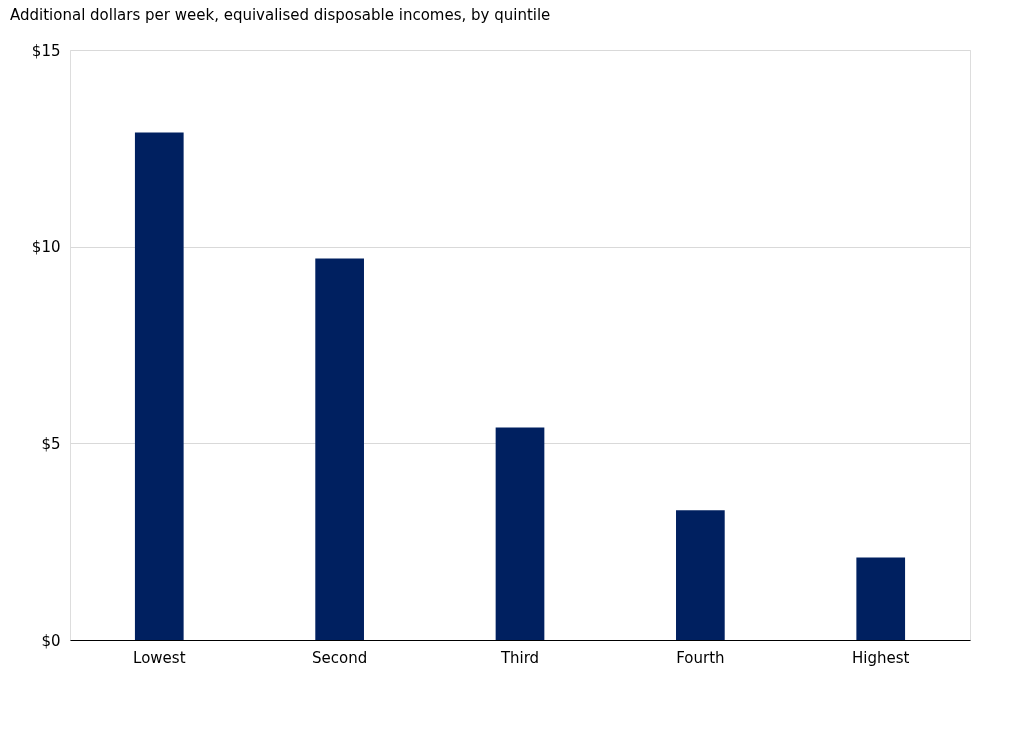  What do you see at coordinates (46, 50) in the screenshot?
I see `y-tick-label: $15` at bounding box center [46, 50].